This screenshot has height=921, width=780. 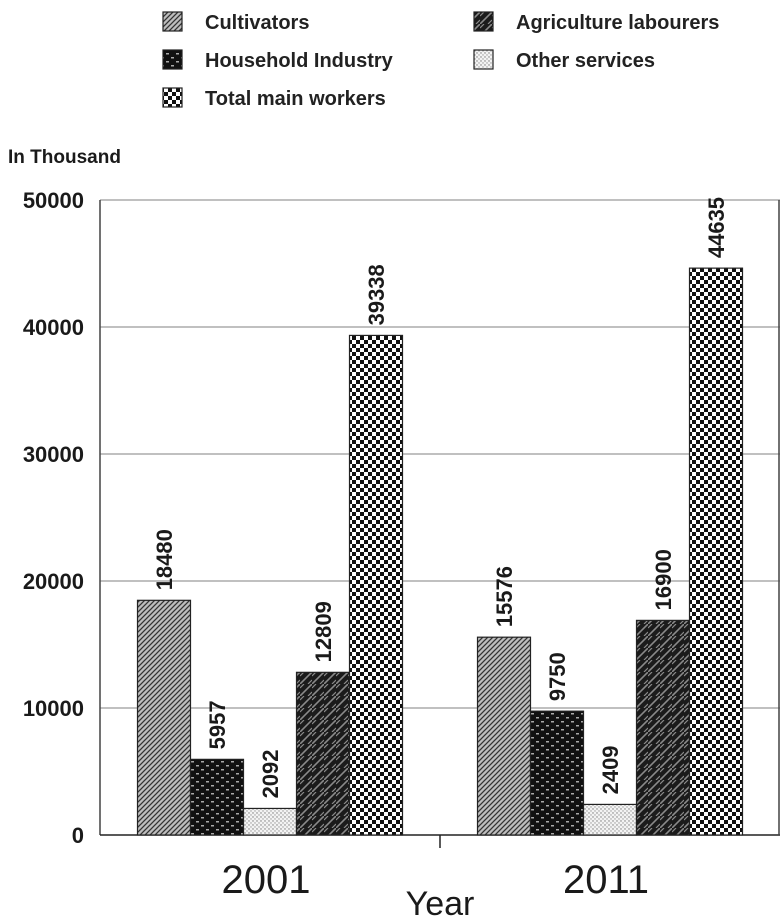 I want to click on bar-agriculture-labourers-2011, so click(x=663, y=727).